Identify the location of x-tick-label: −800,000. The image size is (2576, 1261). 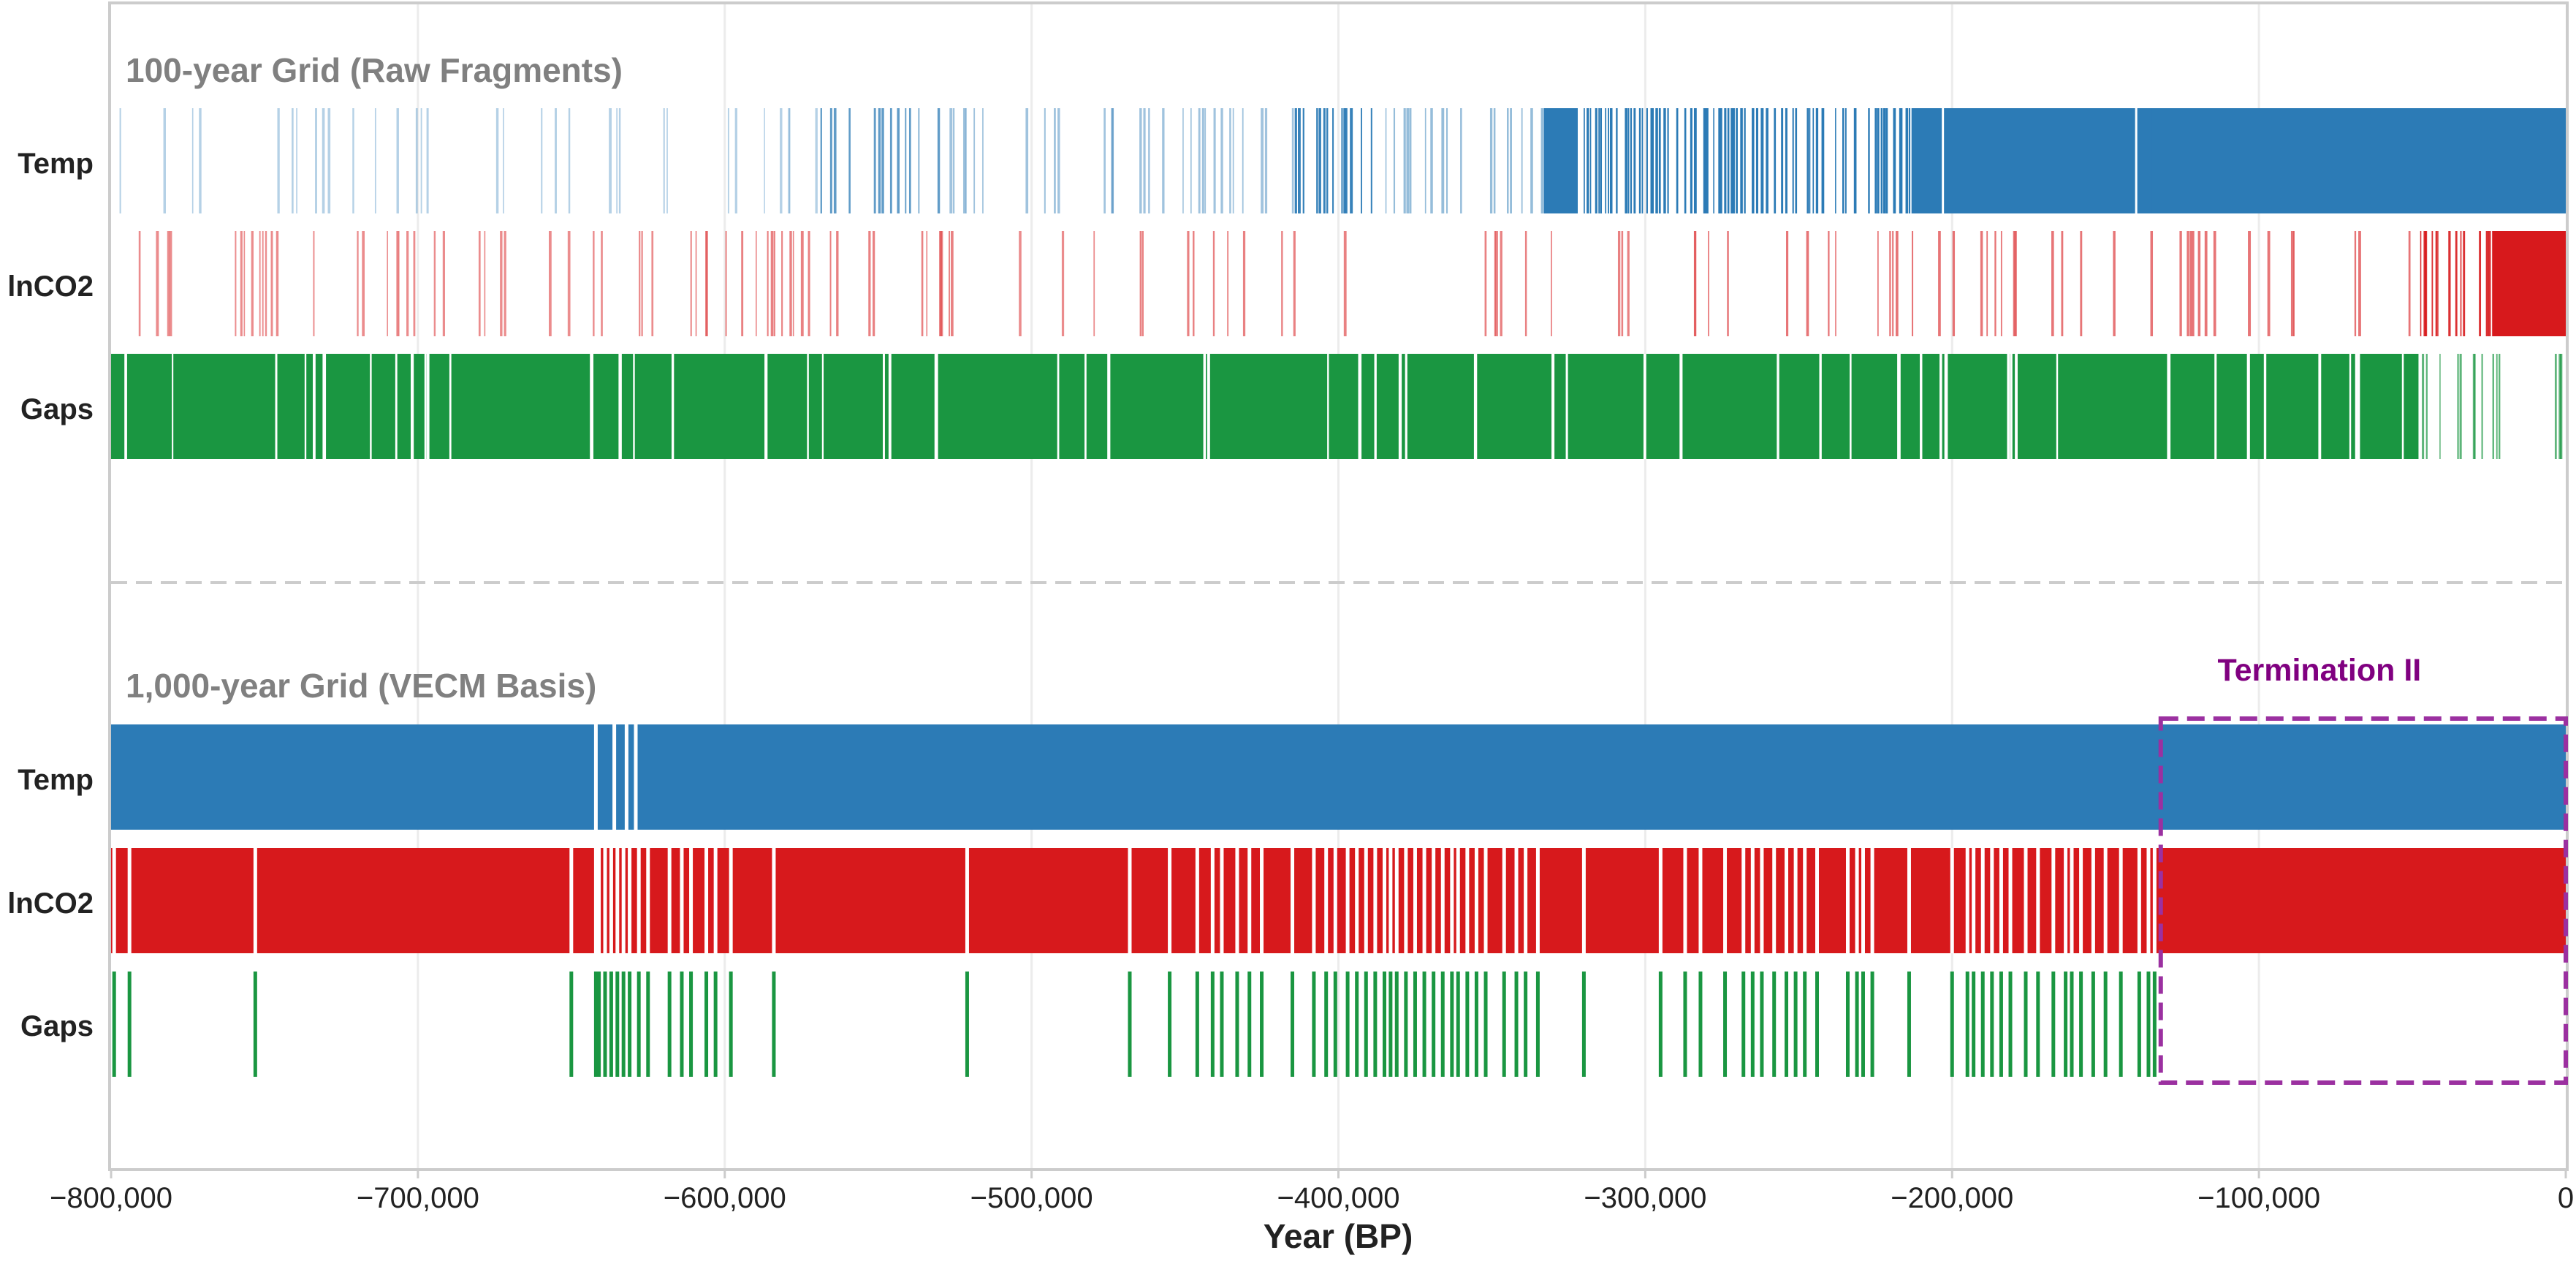
(111, 1198).